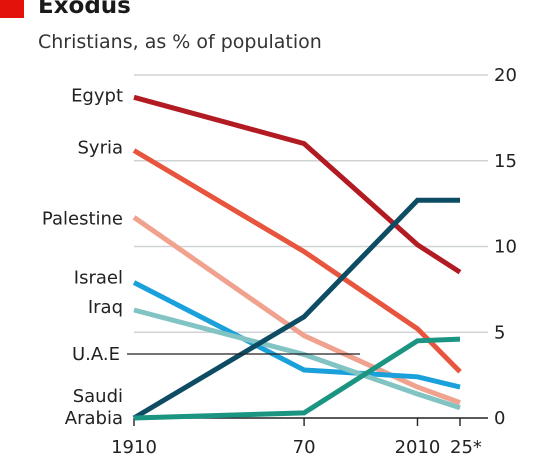 This screenshot has width=551, height=466. I want to click on y-tick-label: 20, so click(505, 75).